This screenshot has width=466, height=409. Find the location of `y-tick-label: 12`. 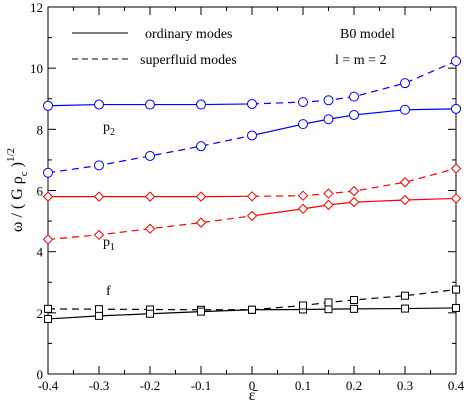

y-tick-label: 12 is located at coordinates (36, 7).